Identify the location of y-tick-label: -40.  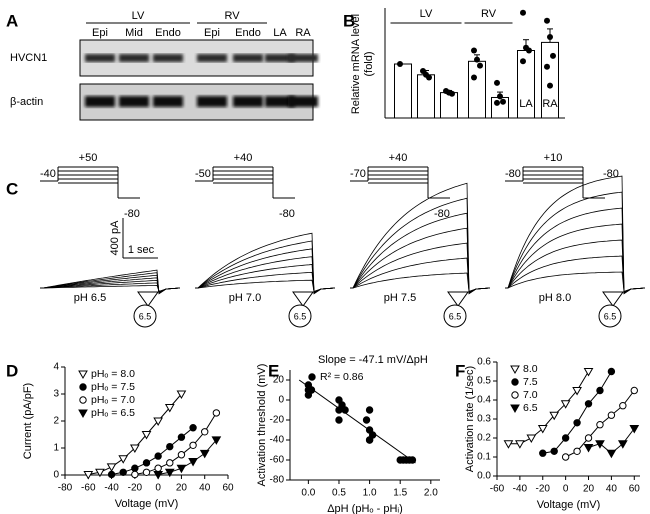
(277, 440).